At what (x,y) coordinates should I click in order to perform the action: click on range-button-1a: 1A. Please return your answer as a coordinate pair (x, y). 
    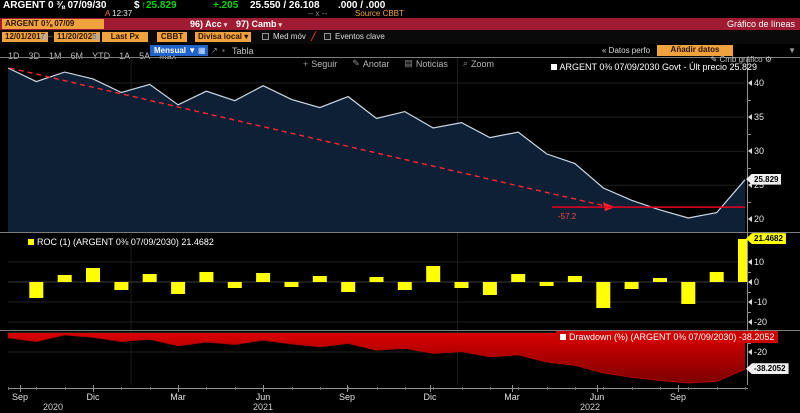
    Looking at the image, I should click on (125, 56).